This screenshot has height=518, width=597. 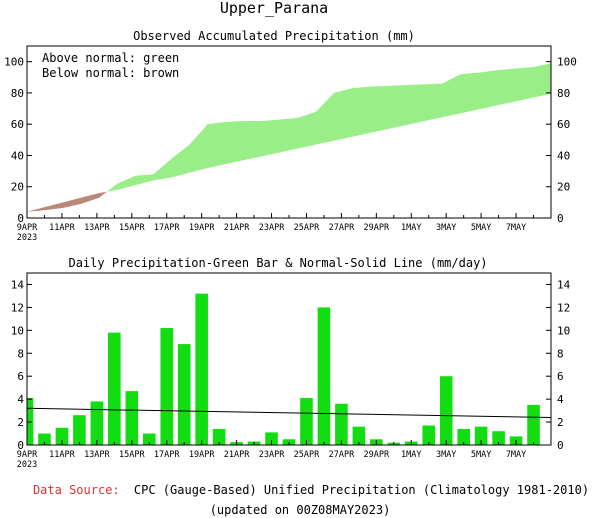 What do you see at coordinates (567, 62) in the screenshot?
I see `y-tick-label-right: 100` at bounding box center [567, 62].